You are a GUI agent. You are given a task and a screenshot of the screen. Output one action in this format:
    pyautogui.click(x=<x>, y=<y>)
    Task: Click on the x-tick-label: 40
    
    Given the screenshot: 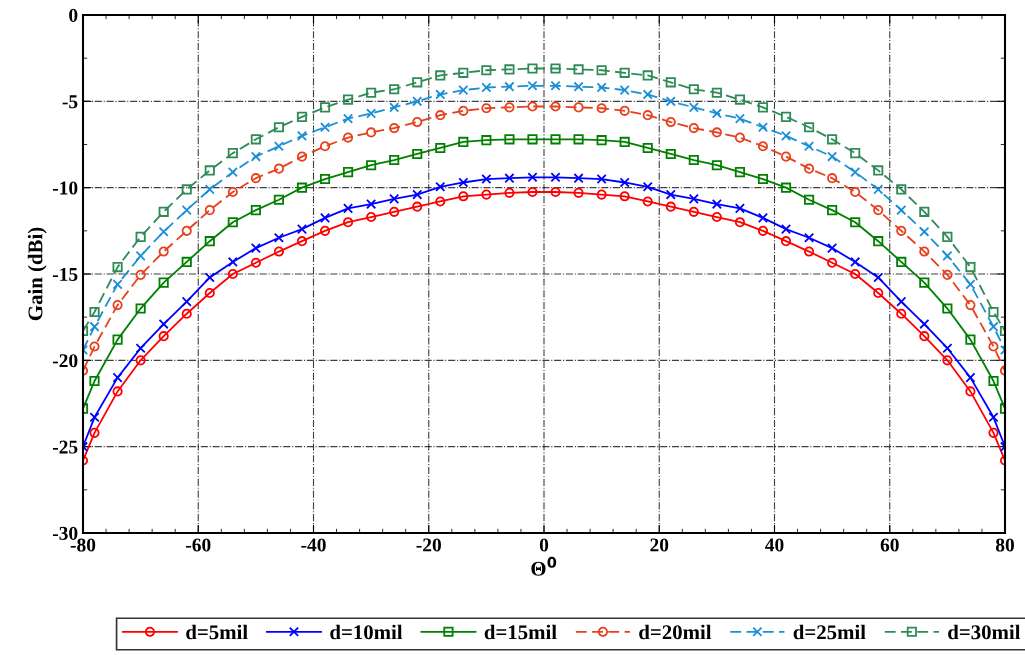 What is the action you would take?
    pyautogui.click(x=774, y=545)
    